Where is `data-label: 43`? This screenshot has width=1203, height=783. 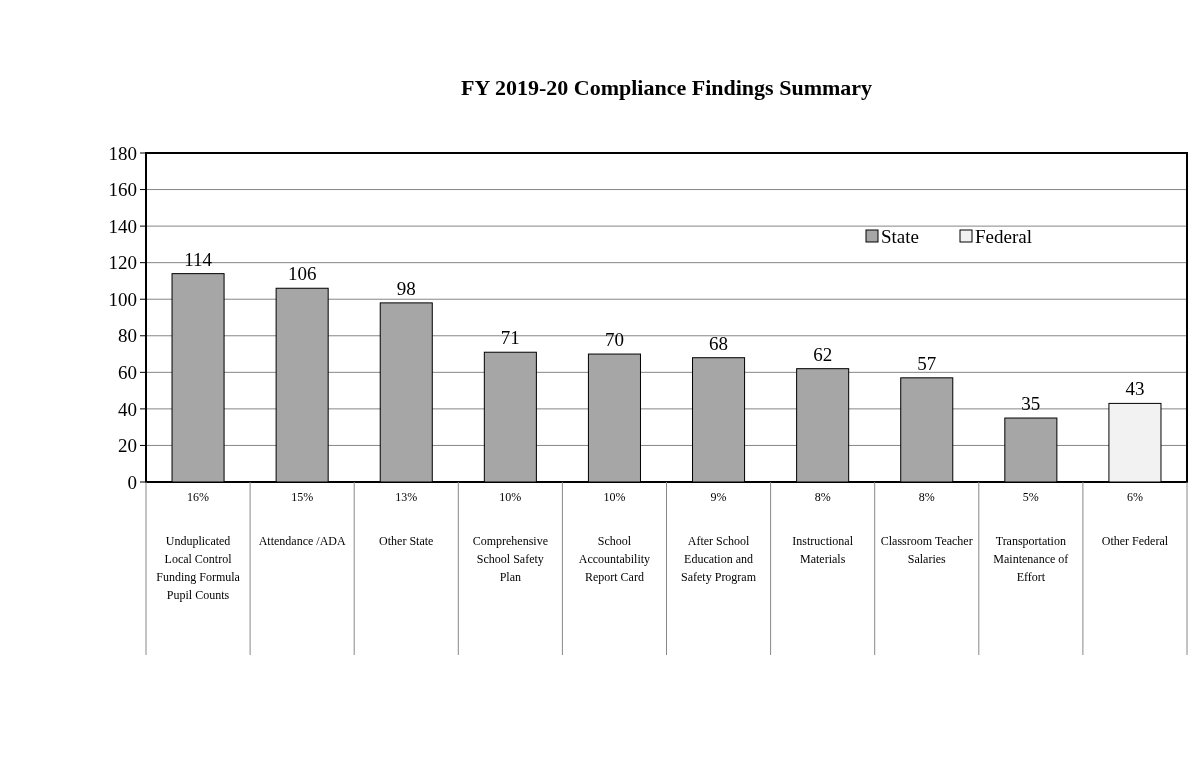
data-label: 43 is located at coordinates (1135, 389).